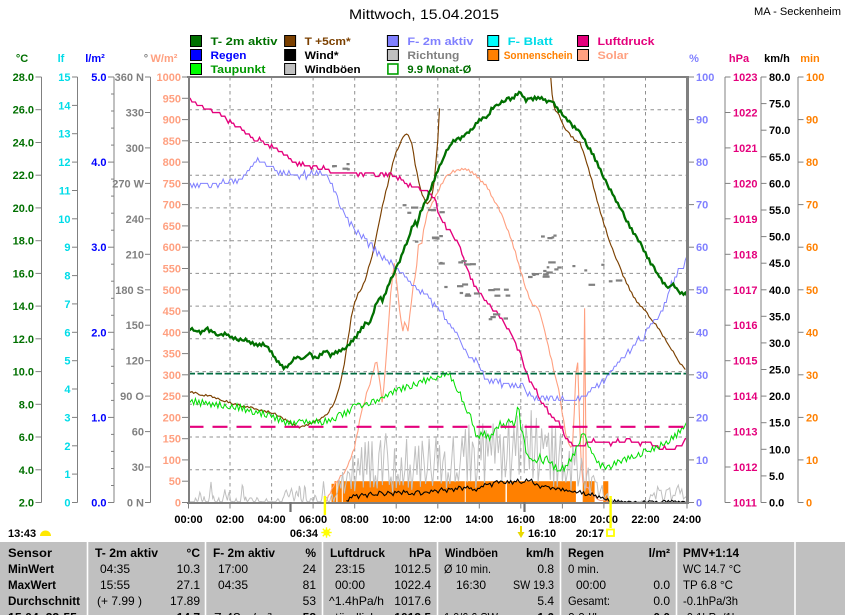  Describe the element at coordinates (310, 601) in the screenshot. I see `svg-text: 53` at that location.